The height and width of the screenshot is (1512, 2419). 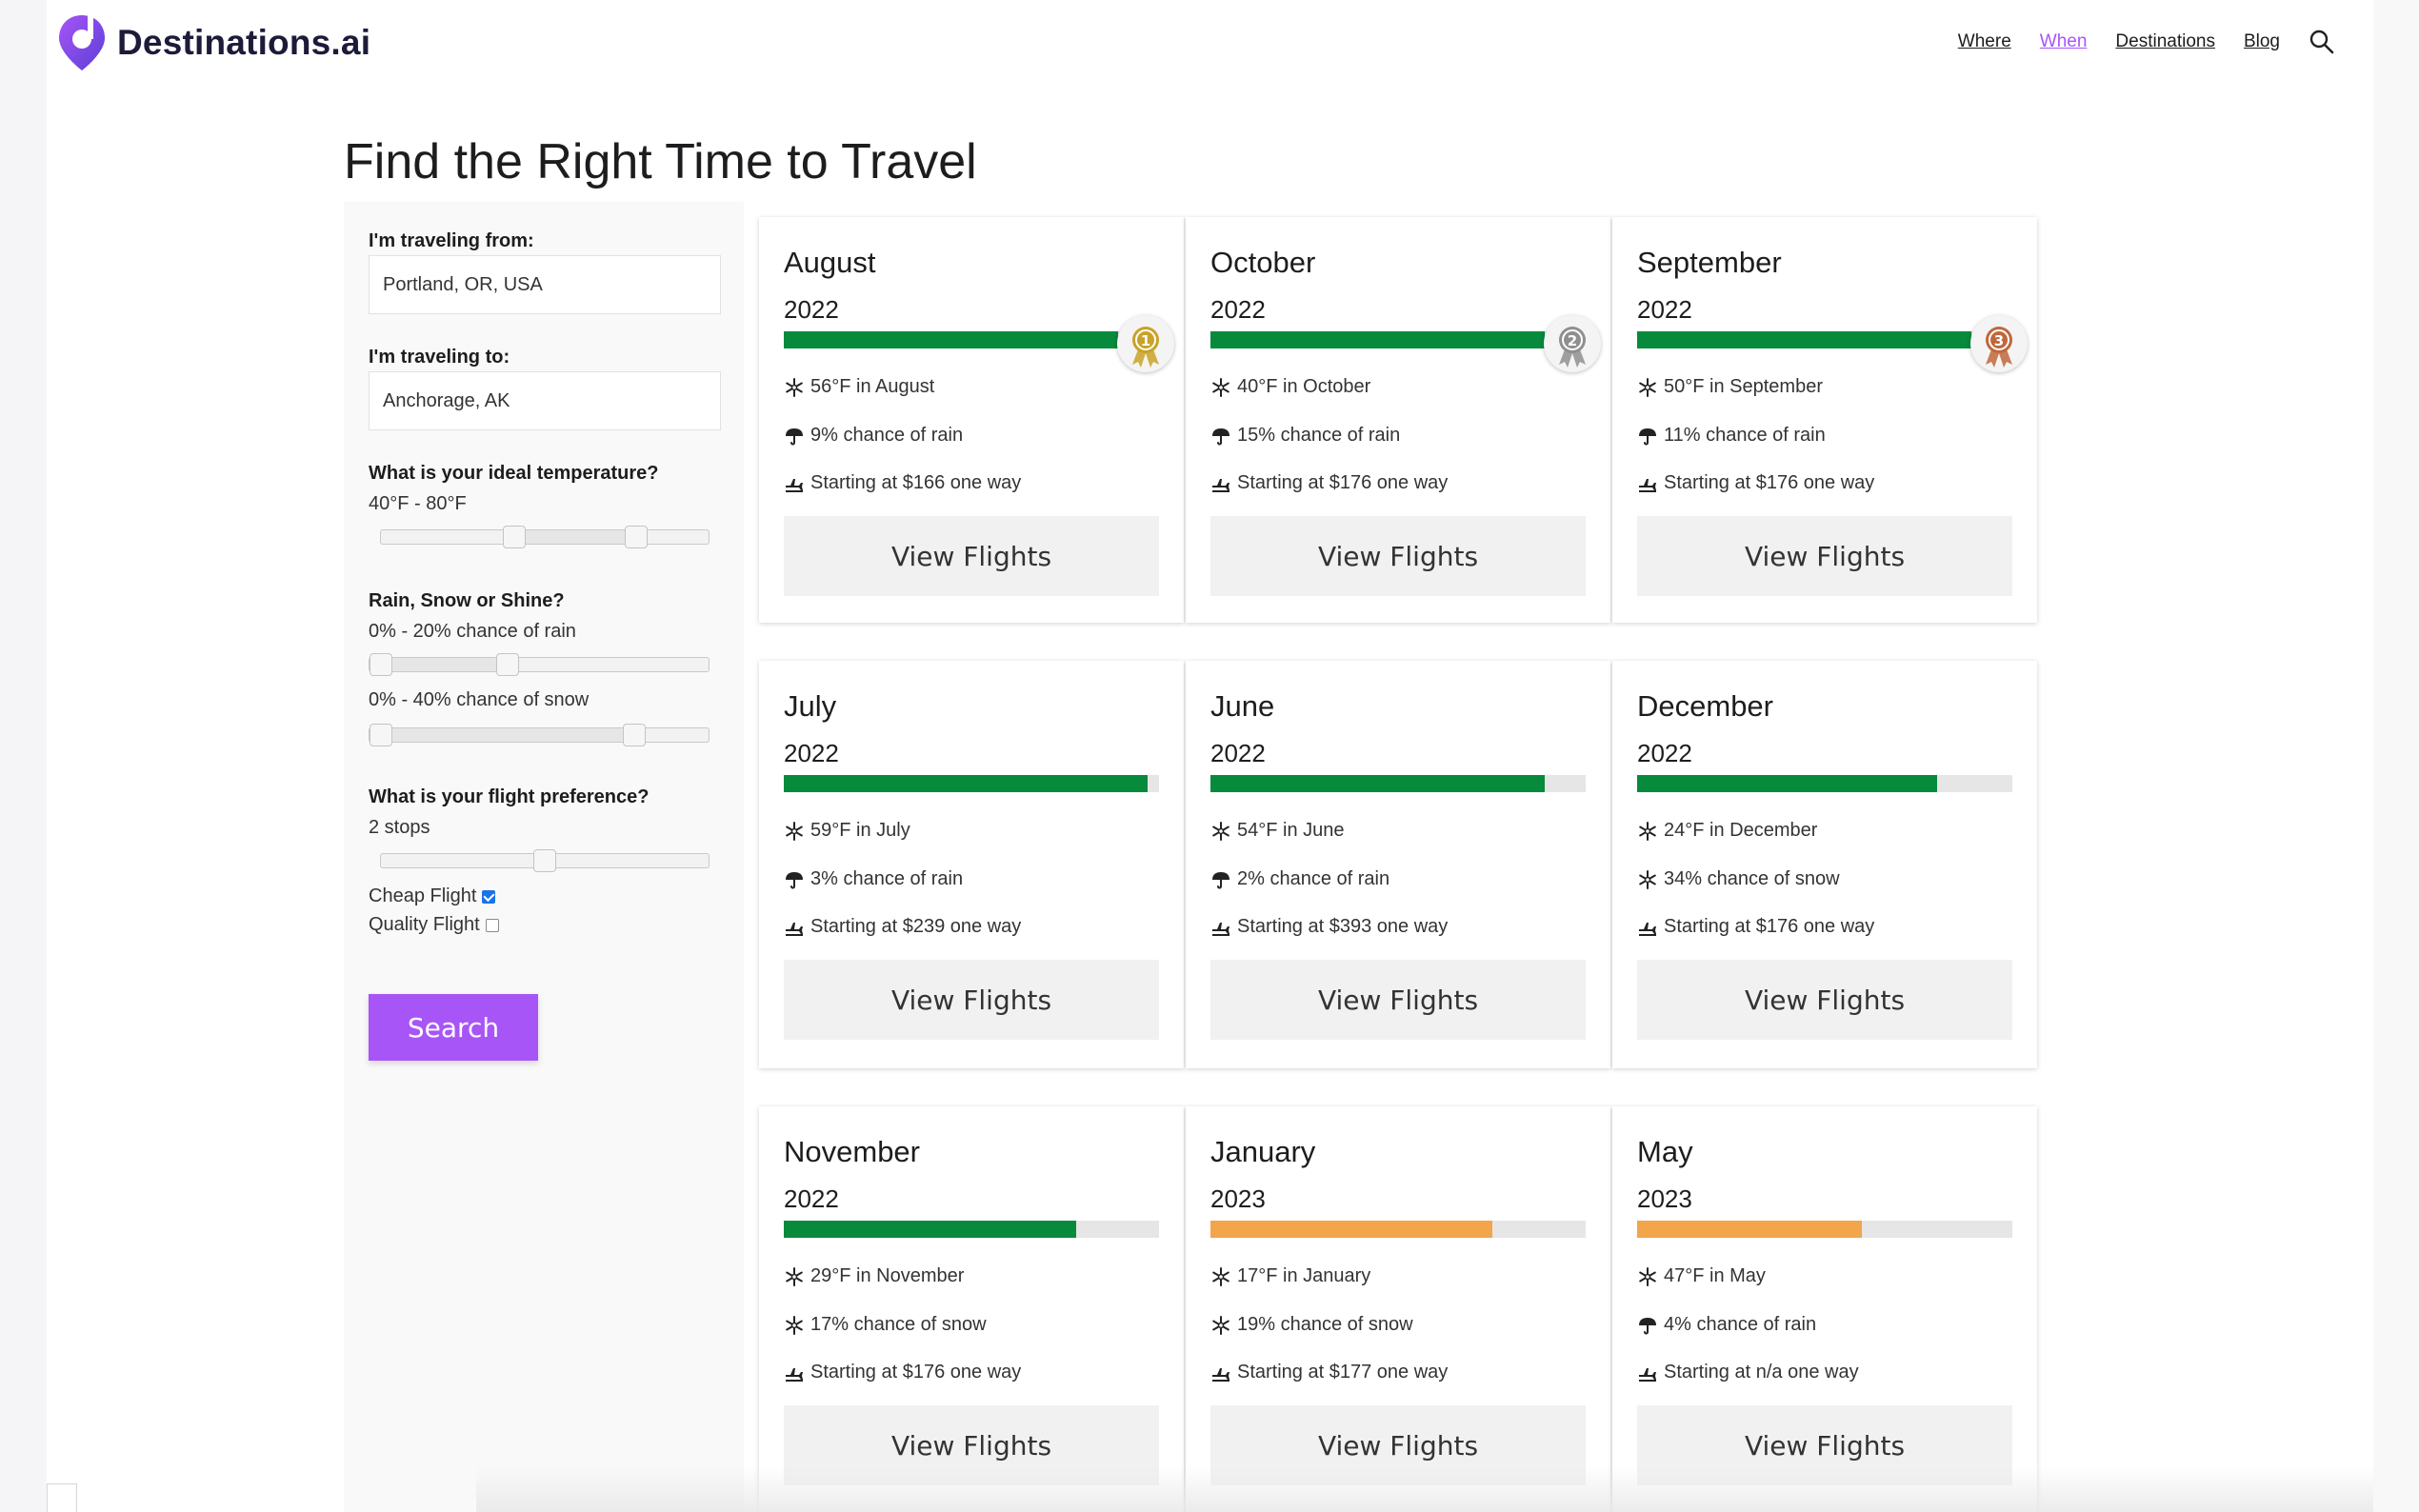 I want to click on rain-range, so click(x=444, y=664).